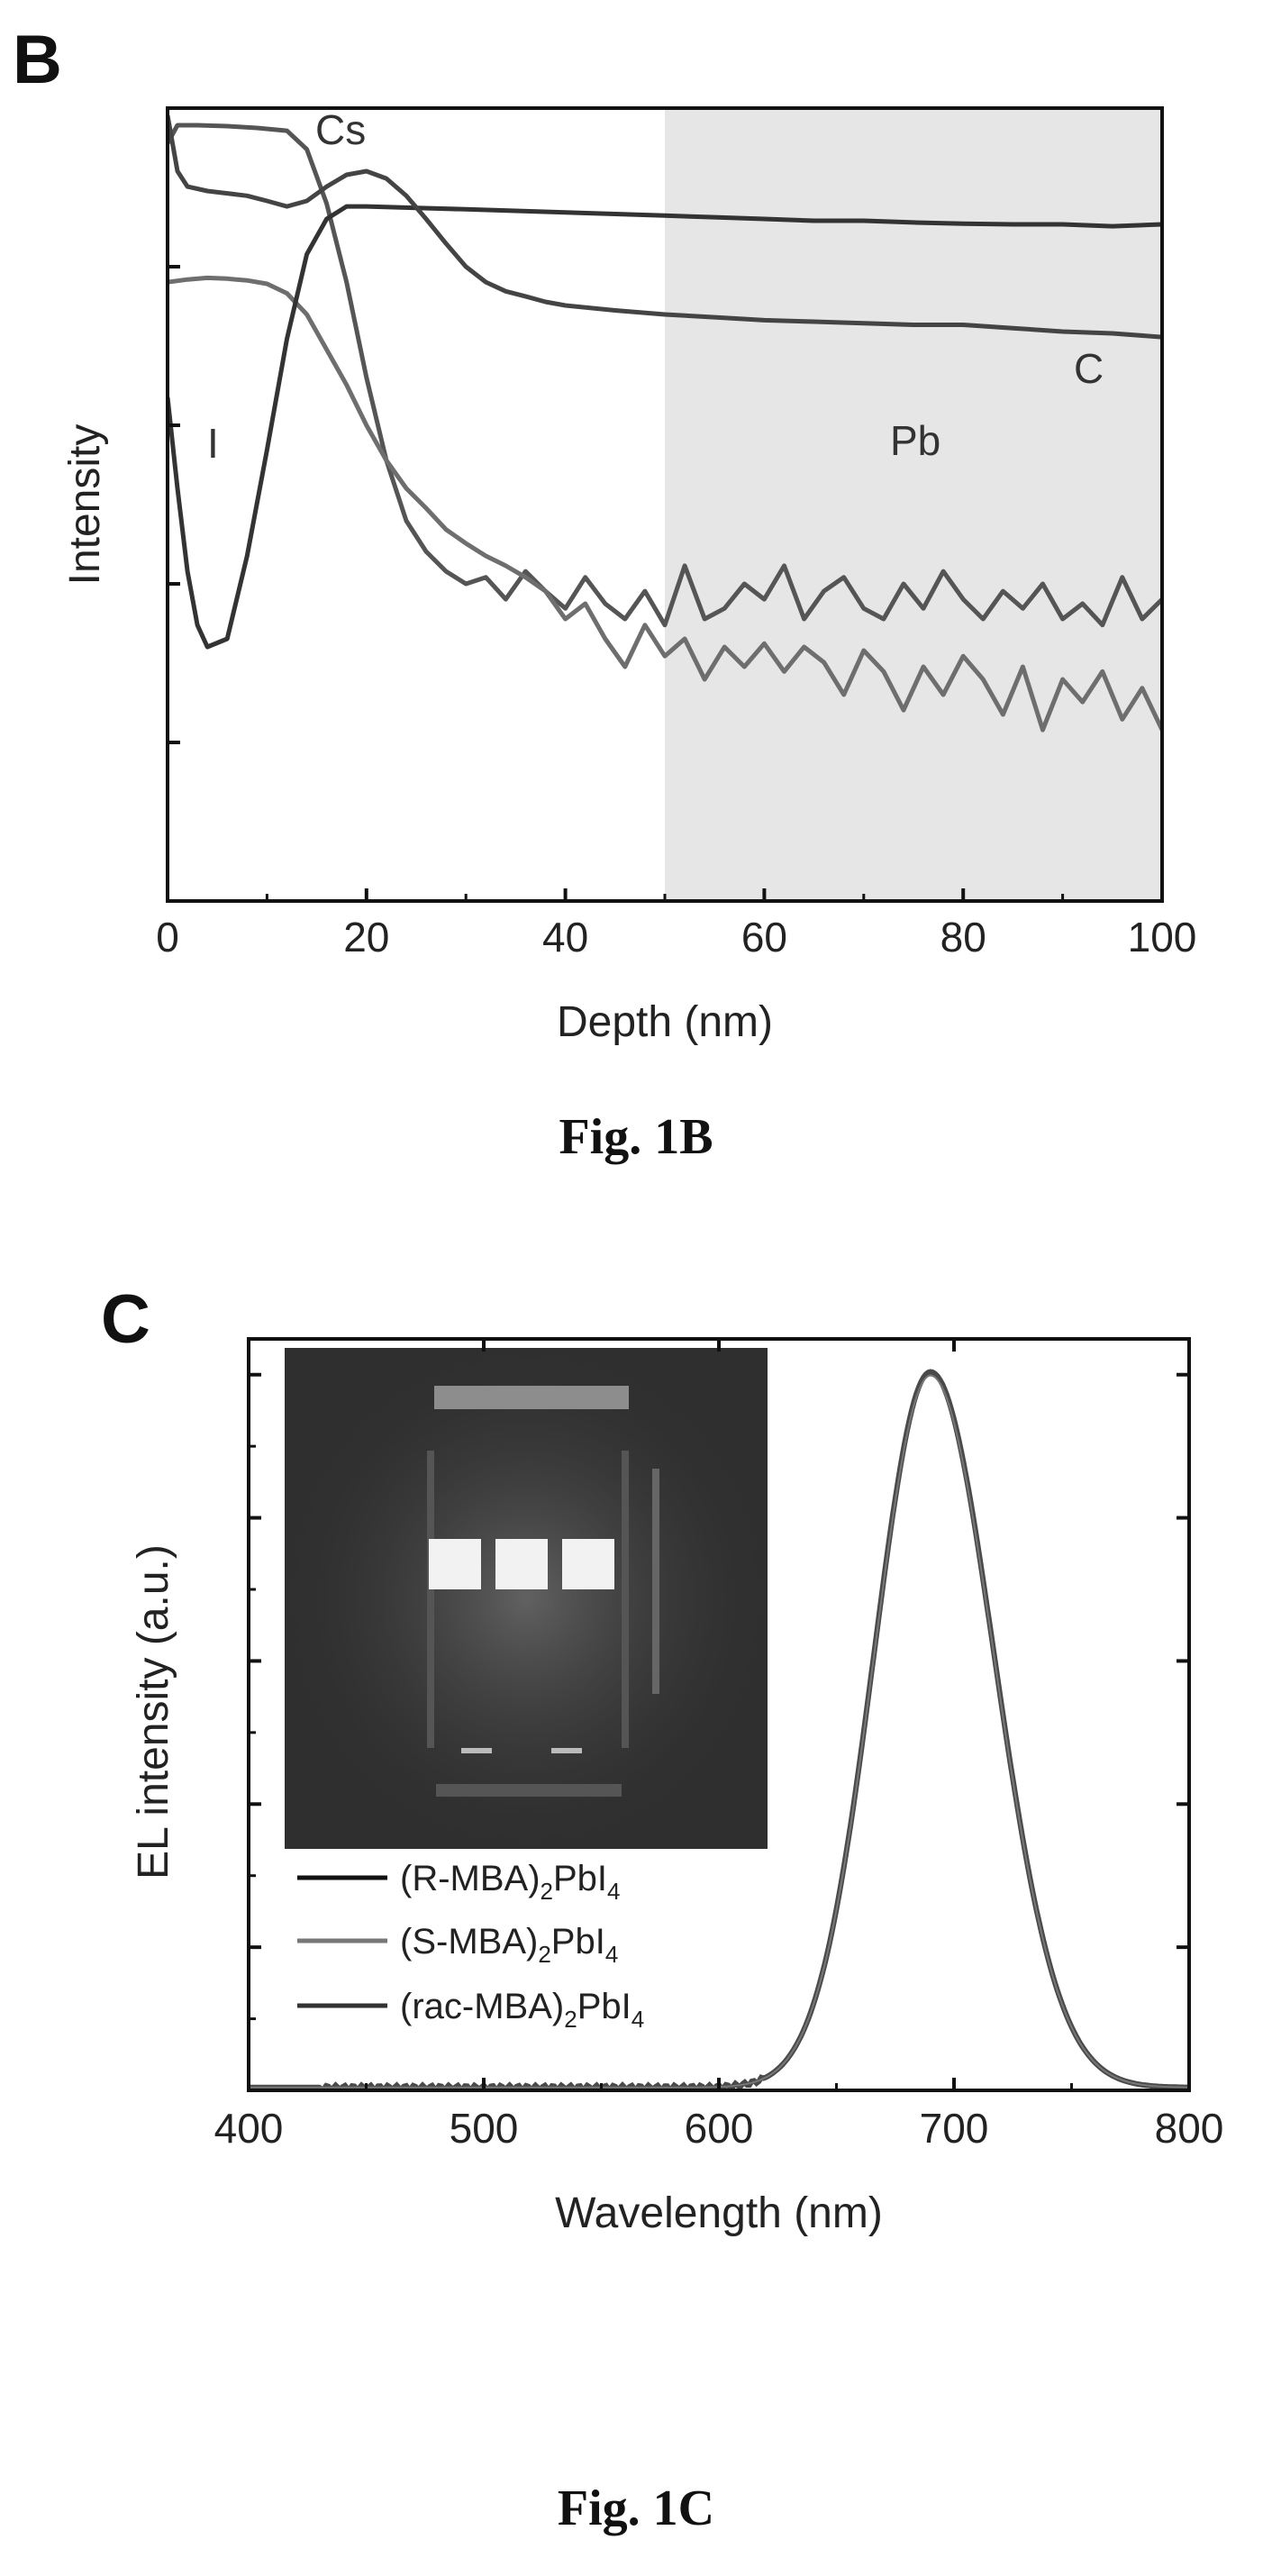 Image resolution: width=1272 pixels, height=2576 pixels. Describe the element at coordinates (676, 924) in the screenshot. I see `panel-b-x-ticks: 0 20 40 60 80 100` at that location.